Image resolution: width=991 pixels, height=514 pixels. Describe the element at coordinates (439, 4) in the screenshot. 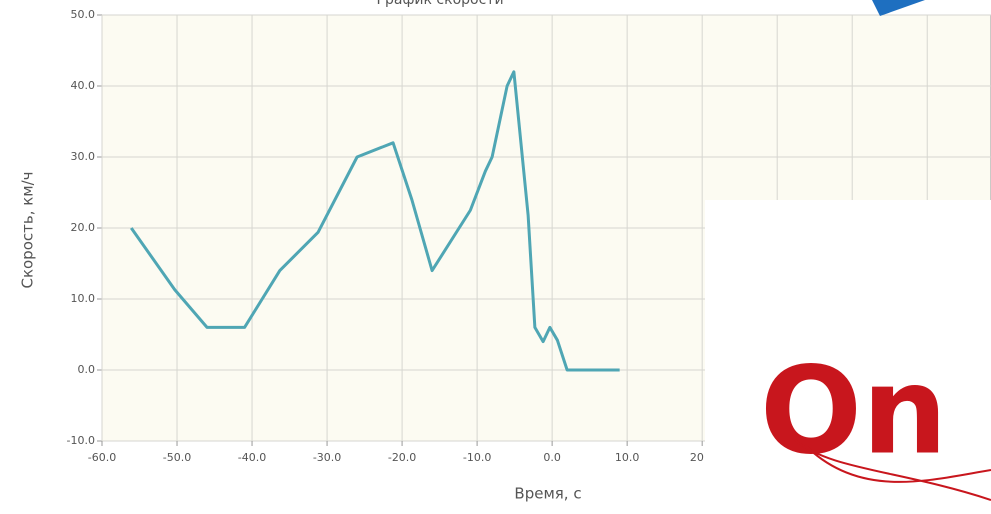

I see `chart-title: График скорости` at that location.